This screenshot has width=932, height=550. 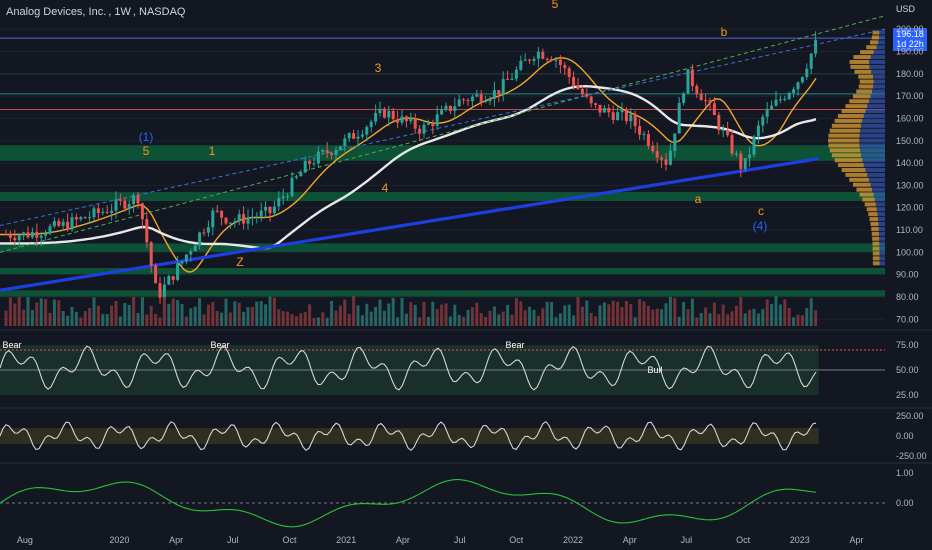 What do you see at coordinates (760, 226) in the screenshot?
I see `wave-label: (4)` at bounding box center [760, 226].